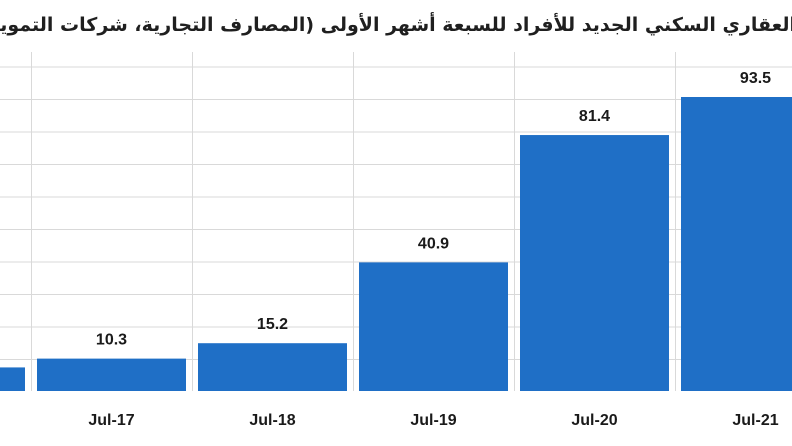  I want to click on x-tick-label: Jul-20, so click(594, 420).